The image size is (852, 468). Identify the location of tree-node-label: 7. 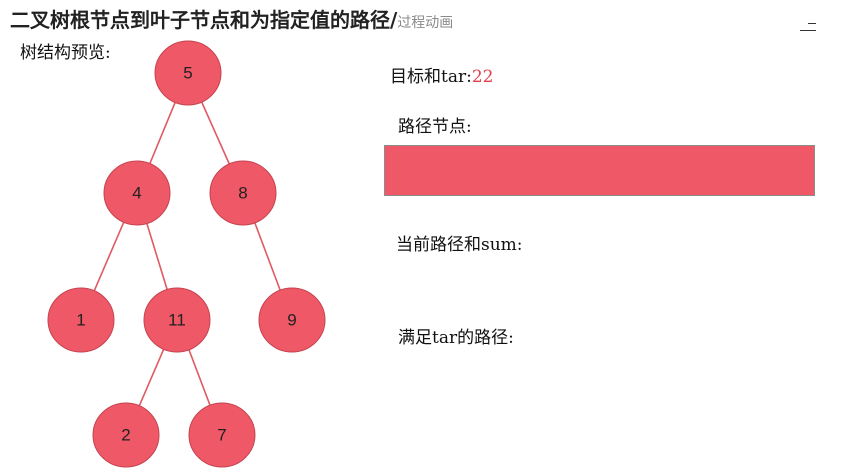
(221, 435).